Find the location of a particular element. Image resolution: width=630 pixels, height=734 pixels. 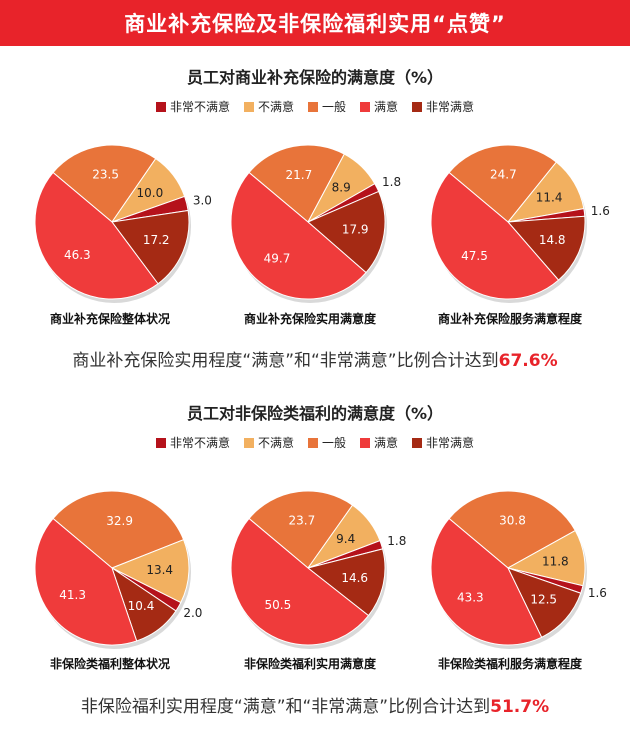

slice-label: 46.3 is located at coordinates (77, 255).